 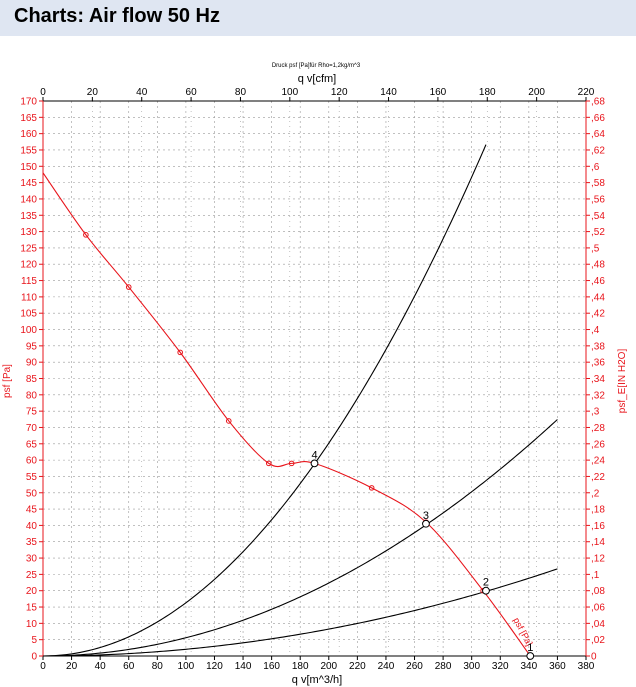 I want to click on right-tick-label: ,54, so click(x=598, y=216).